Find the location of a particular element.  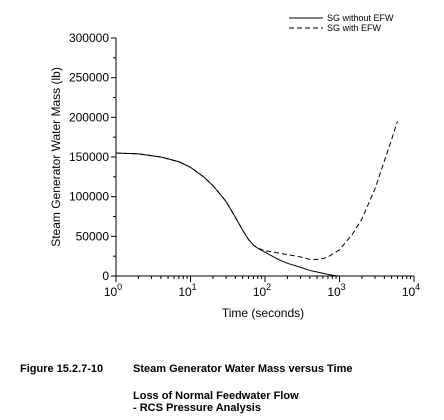

x-axis: 10⁰ 10¹ 10² 10³ 10⁴ is located at coordinates (262, 287).